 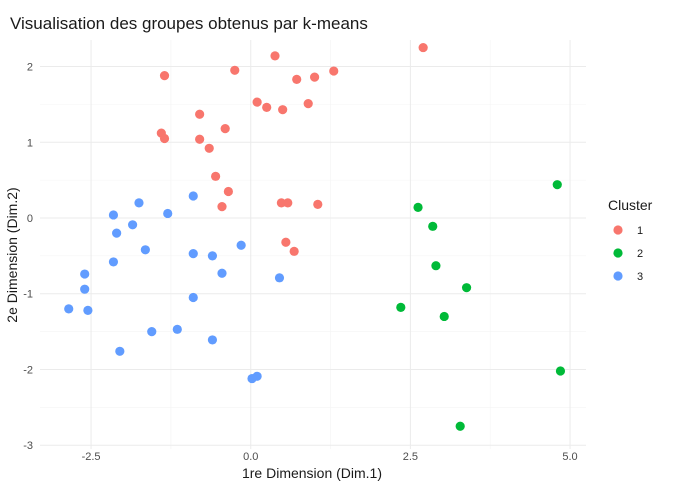 I want to click on y-tick-label: 1, so click(x=30, y=143).